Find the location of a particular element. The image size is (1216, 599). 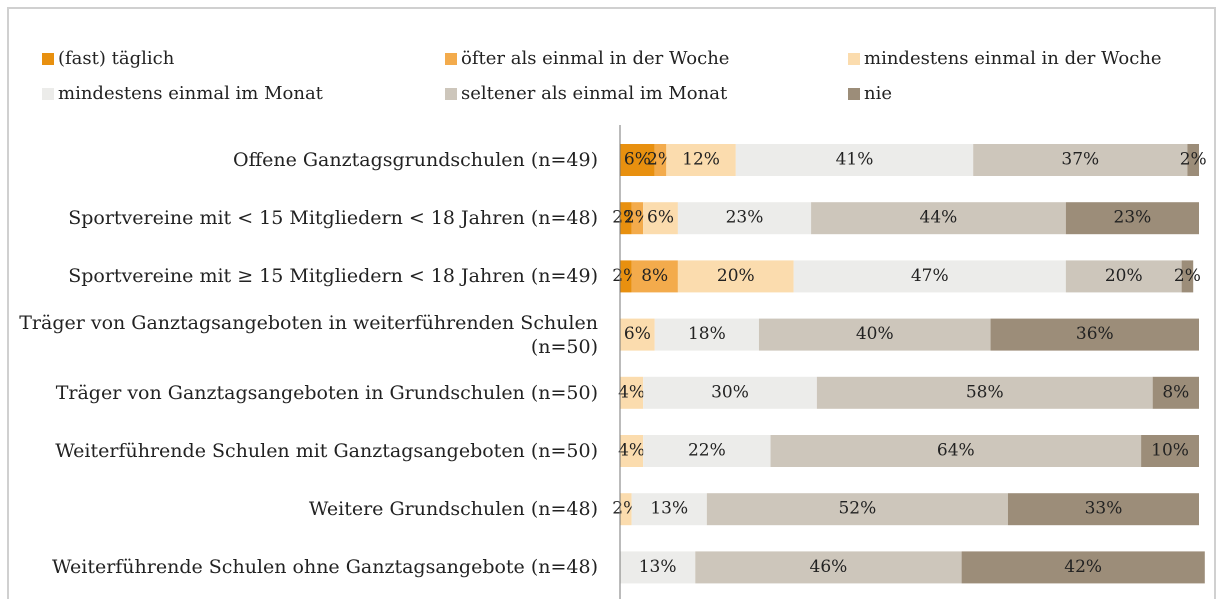

value-label: 40% is located at coordinates (875, 334).